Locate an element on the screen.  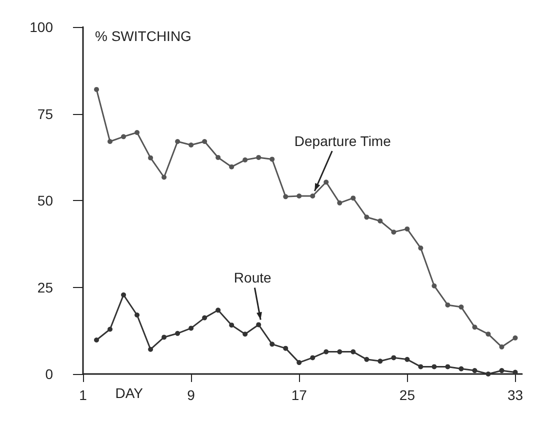
x-tick-label: 25 is located at coordinates (407, 395).